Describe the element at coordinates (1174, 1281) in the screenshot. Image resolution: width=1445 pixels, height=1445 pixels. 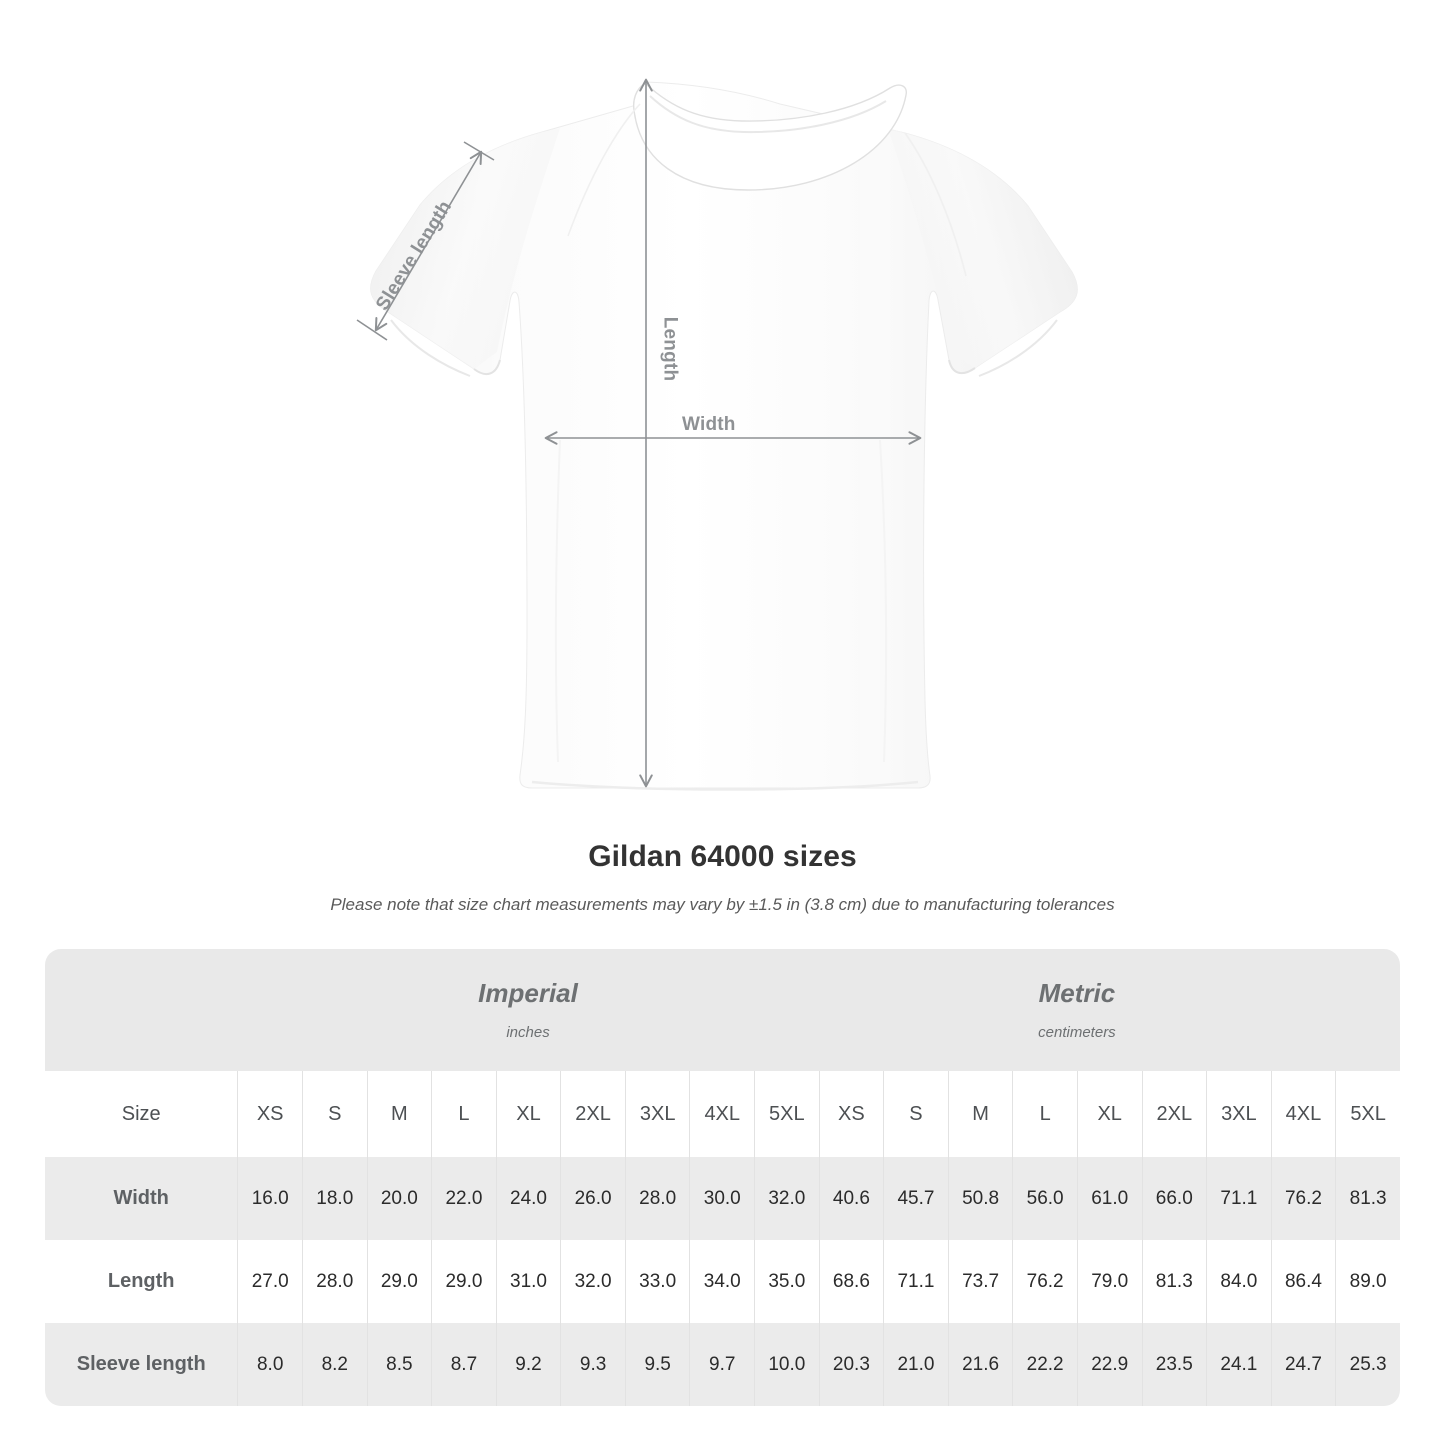
I see `cell-length-metric-2xl: 81.3` at that location.